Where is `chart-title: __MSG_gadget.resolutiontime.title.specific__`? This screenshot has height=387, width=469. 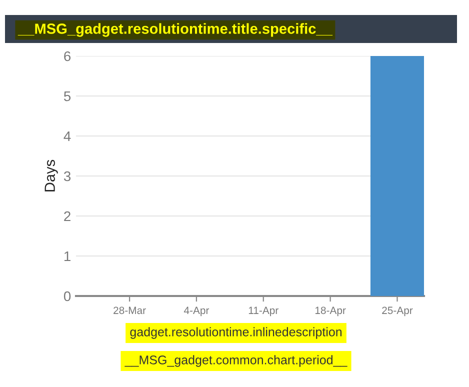 chart-title: __MSG_gadget.resolutiontime.title.specific__ is located at coordinates (175, 30).